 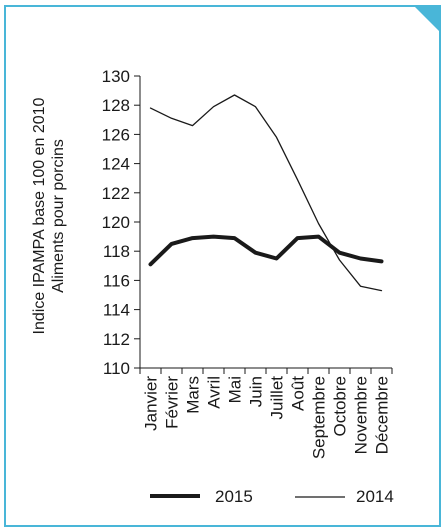 What do you see at coordinates (172, 402) in the screenshot?
I see `x-tick-label: Février` at bounding box center [172, 402].